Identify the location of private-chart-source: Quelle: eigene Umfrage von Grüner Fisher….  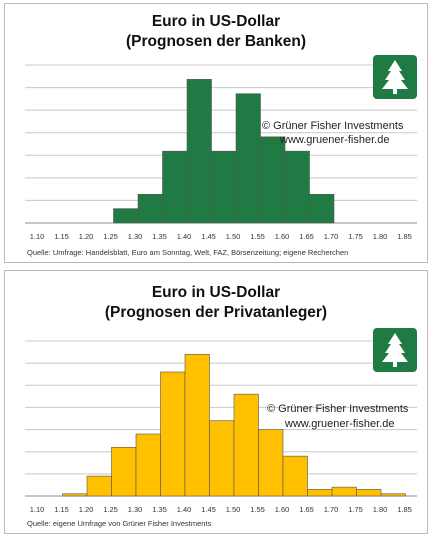
(119, 523).